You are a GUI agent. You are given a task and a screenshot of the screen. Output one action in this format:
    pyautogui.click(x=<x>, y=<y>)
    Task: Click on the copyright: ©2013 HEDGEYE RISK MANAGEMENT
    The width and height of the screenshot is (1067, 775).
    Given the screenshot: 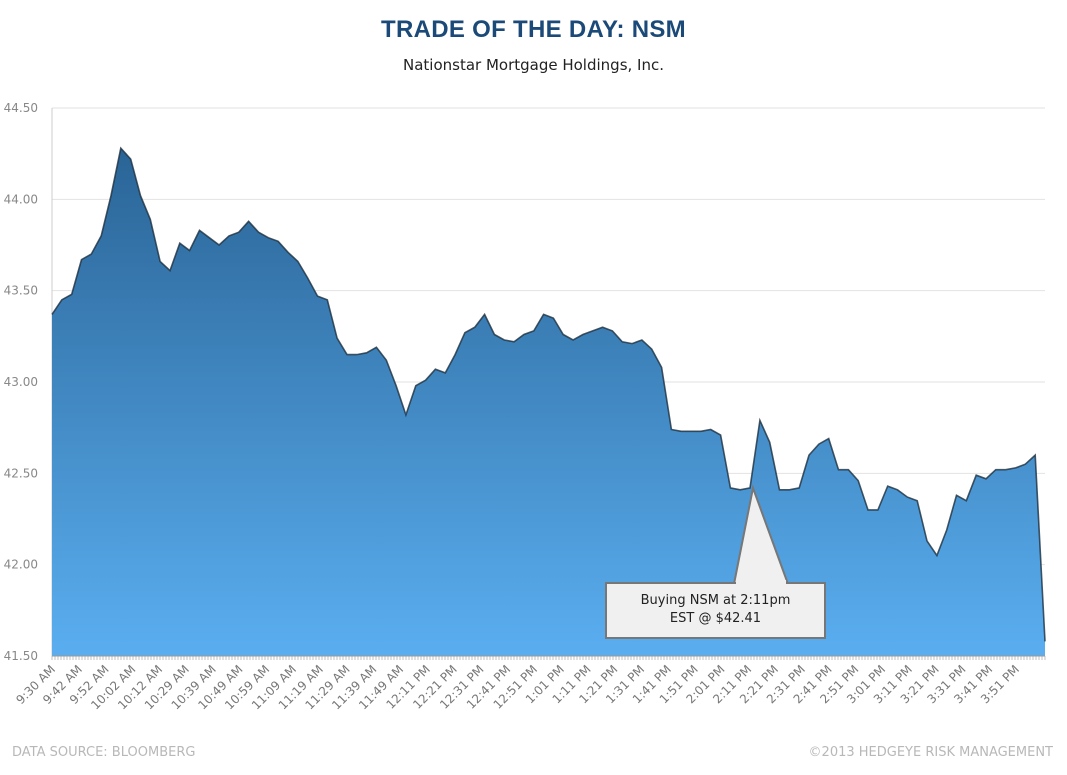 What is the action you would take?
    pyautogui.click(x=930, y=752)
    